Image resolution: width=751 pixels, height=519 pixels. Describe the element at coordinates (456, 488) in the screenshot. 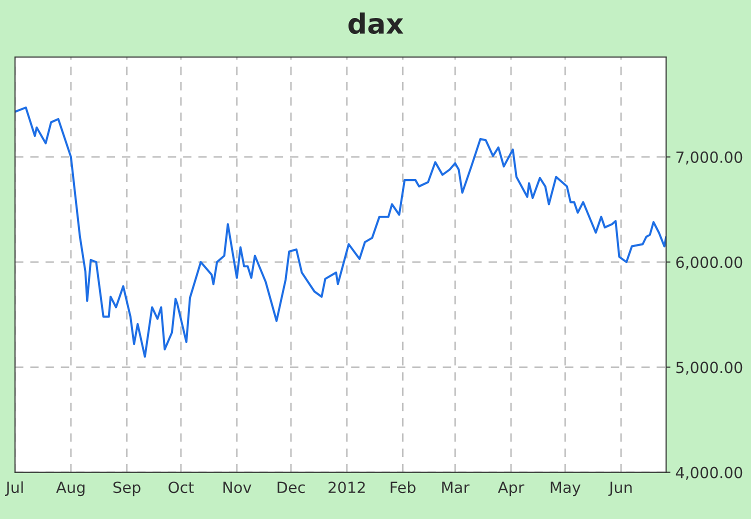

I see `x-tick-label: Mar` at that location.